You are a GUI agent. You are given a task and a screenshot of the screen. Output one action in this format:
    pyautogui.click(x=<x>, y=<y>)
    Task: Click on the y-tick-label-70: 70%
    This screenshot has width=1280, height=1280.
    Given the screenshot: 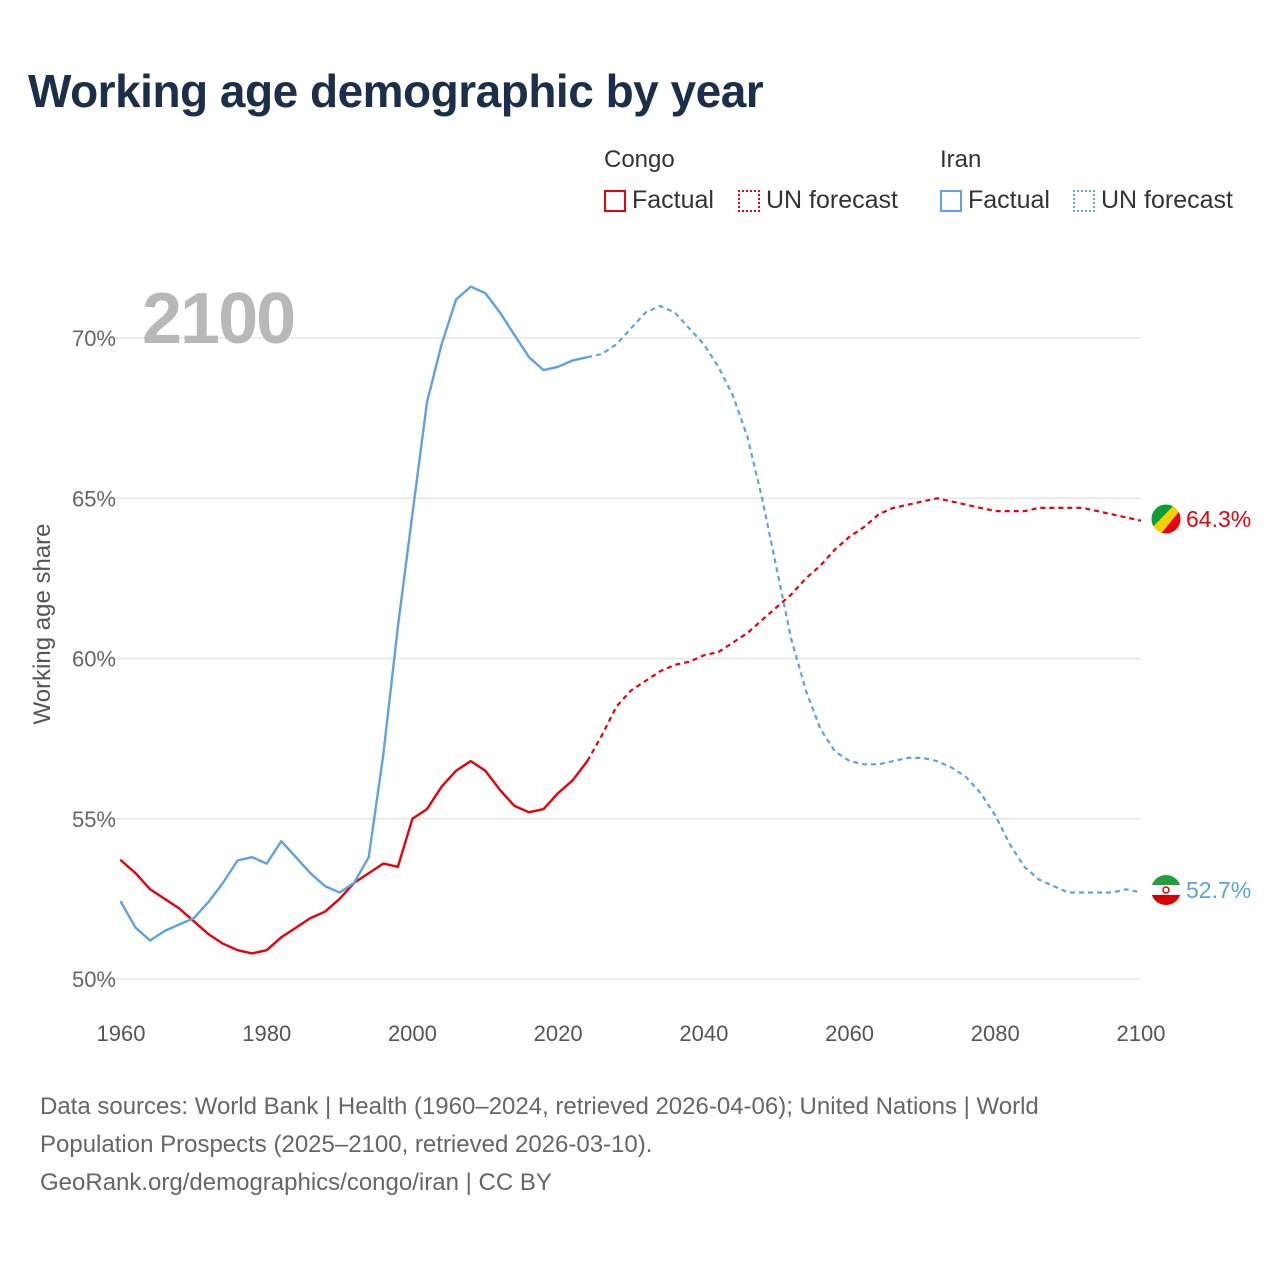 What is the action you would take?
    pyautogui.click(x=94, y=338)
    